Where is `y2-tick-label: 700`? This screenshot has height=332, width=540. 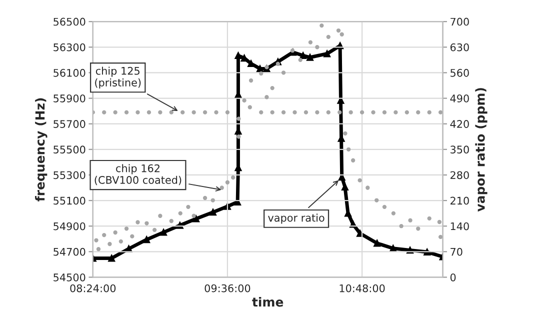 y2-tick-label: 700 is located at coordinates (459, 22).